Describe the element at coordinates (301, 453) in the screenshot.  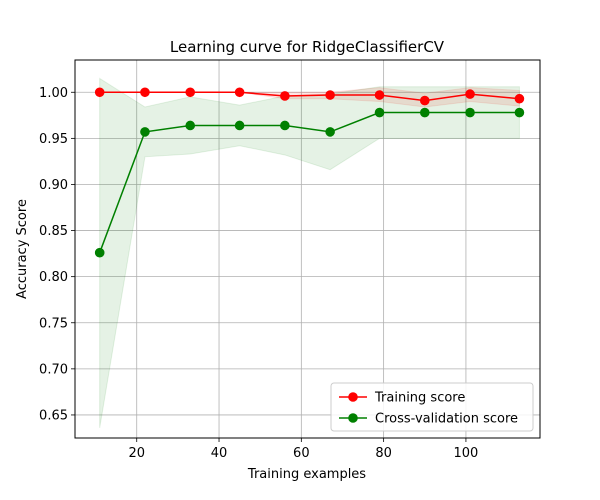
I see `x-tick-label: 60` at that location.